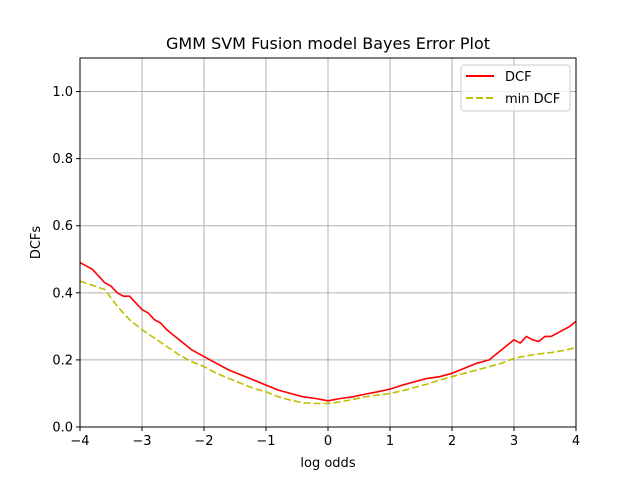 The image size is (640, 480). I want to click on y-tick-label: 0.4, so click(62, 293).